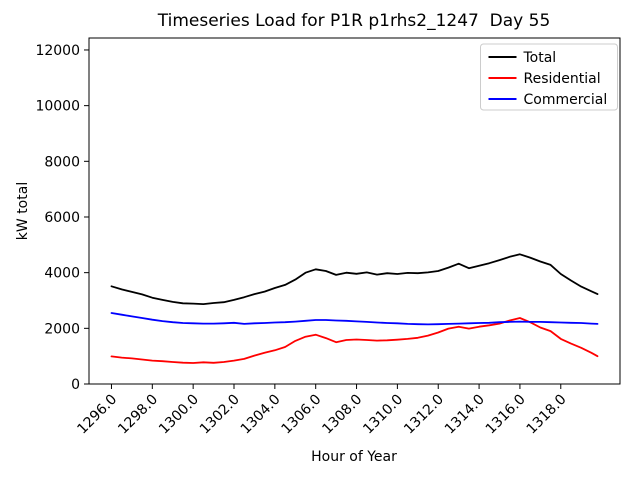 This screenshot has height=484, width=640. I want to click on legend-label-residential: Residential, so click(562, 79).